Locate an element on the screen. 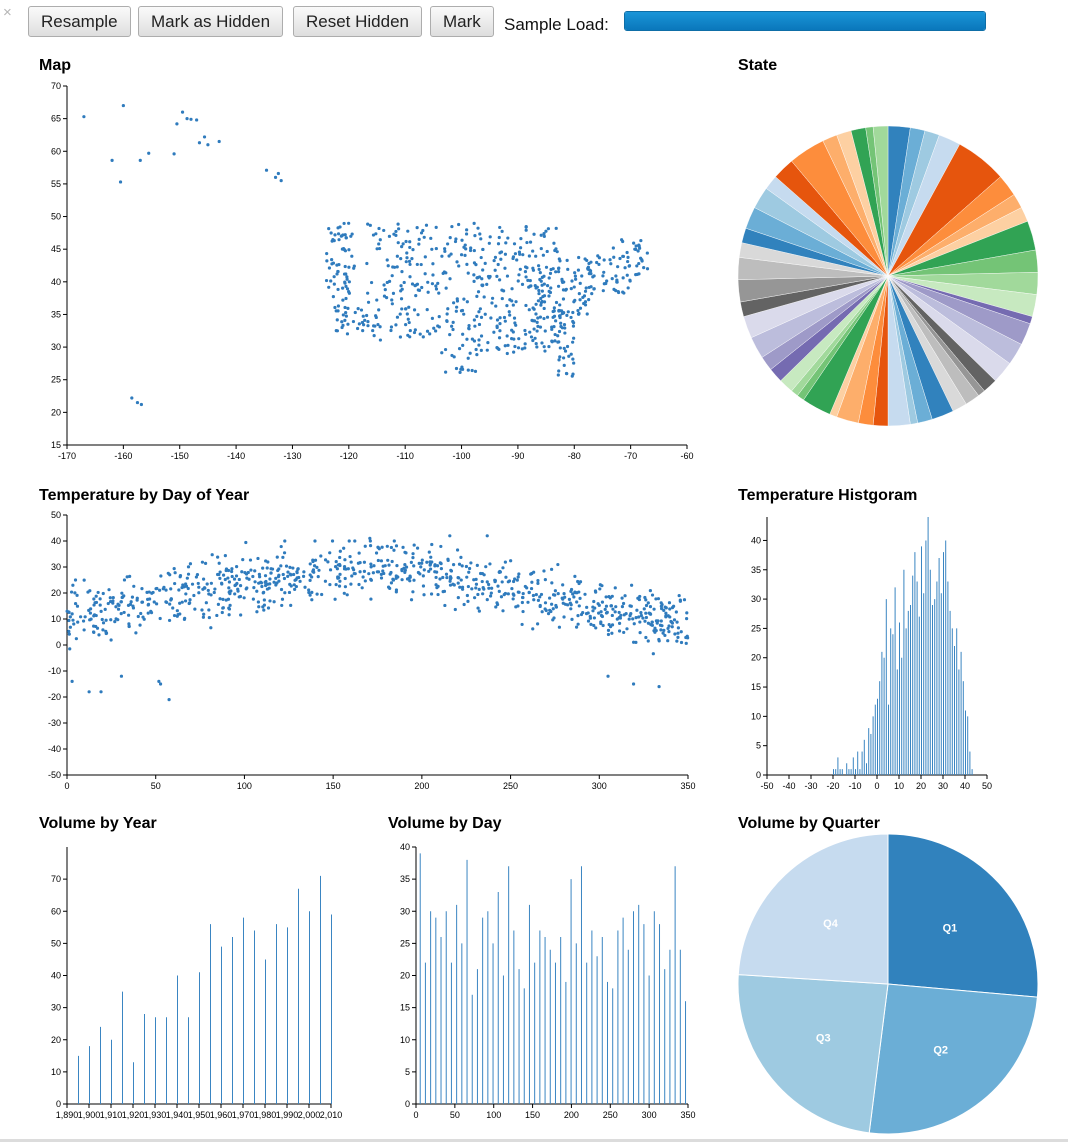 This screenshot has height=1142, width=1068. map-y-tick-label: 25 is located at coordinates (56, 380).